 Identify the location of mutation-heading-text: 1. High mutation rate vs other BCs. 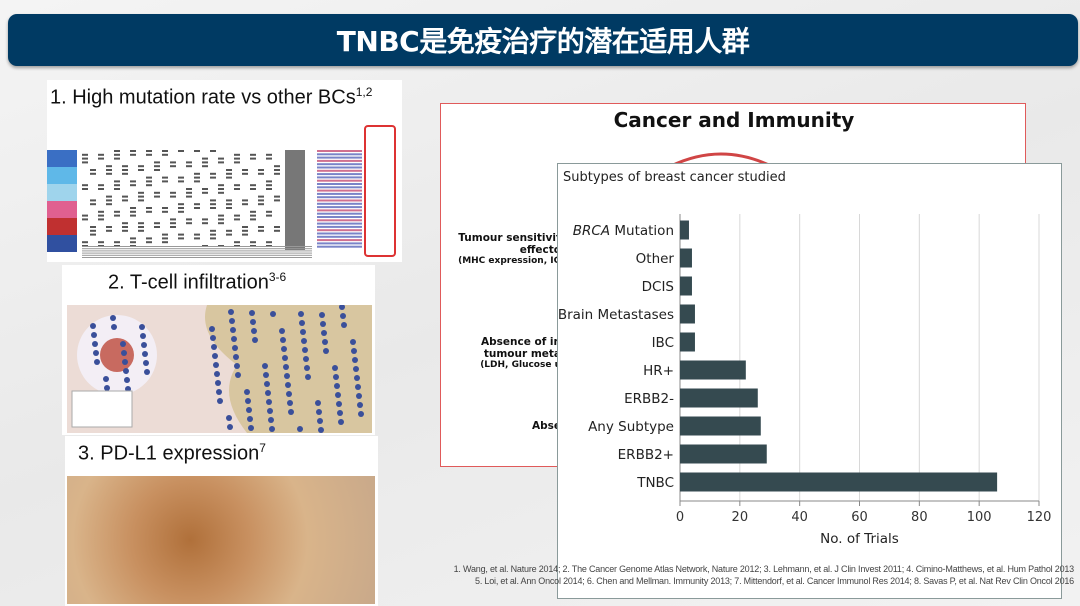
(203, 97).